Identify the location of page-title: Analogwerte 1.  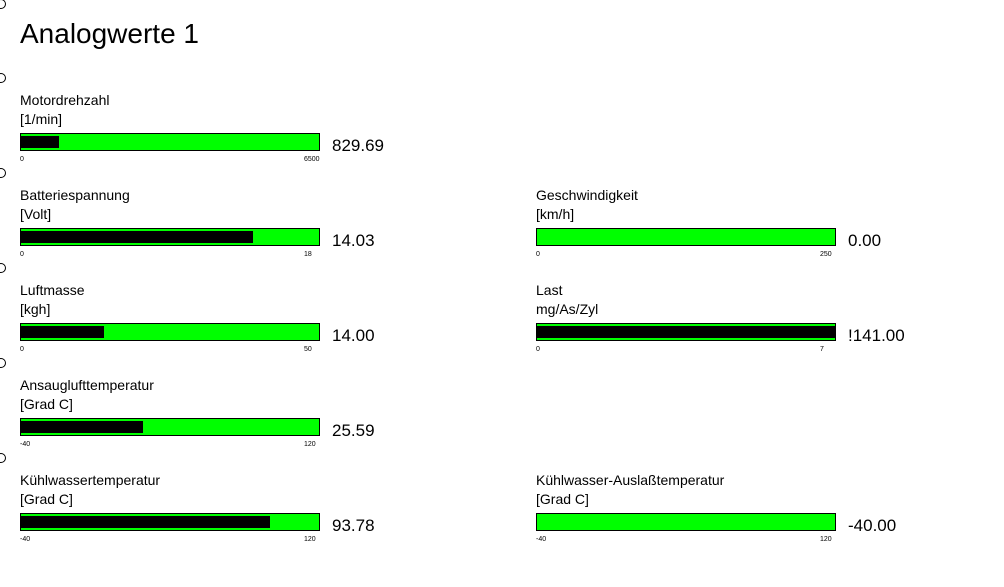
(110, 33).